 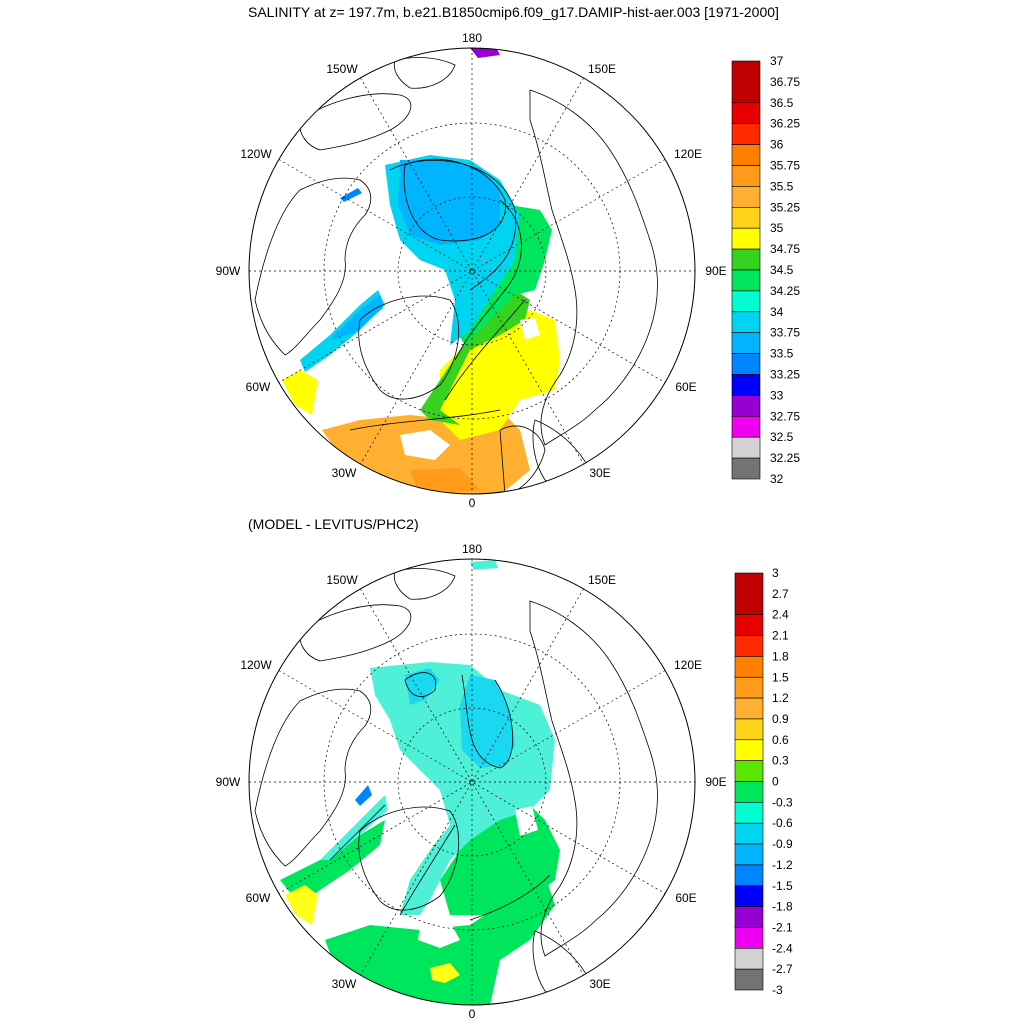 I want to click on bot-lon-90w: 90W, so click(x=228, y=782).